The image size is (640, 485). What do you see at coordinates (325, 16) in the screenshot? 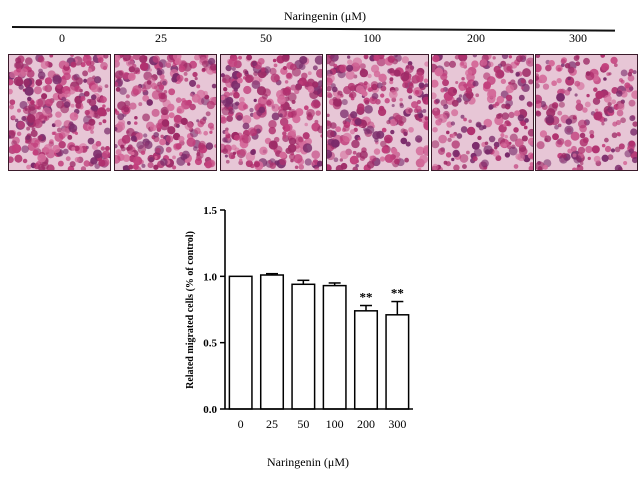
I see `panel-title: Naringenin (μM)` at bounding box center [325, 16].